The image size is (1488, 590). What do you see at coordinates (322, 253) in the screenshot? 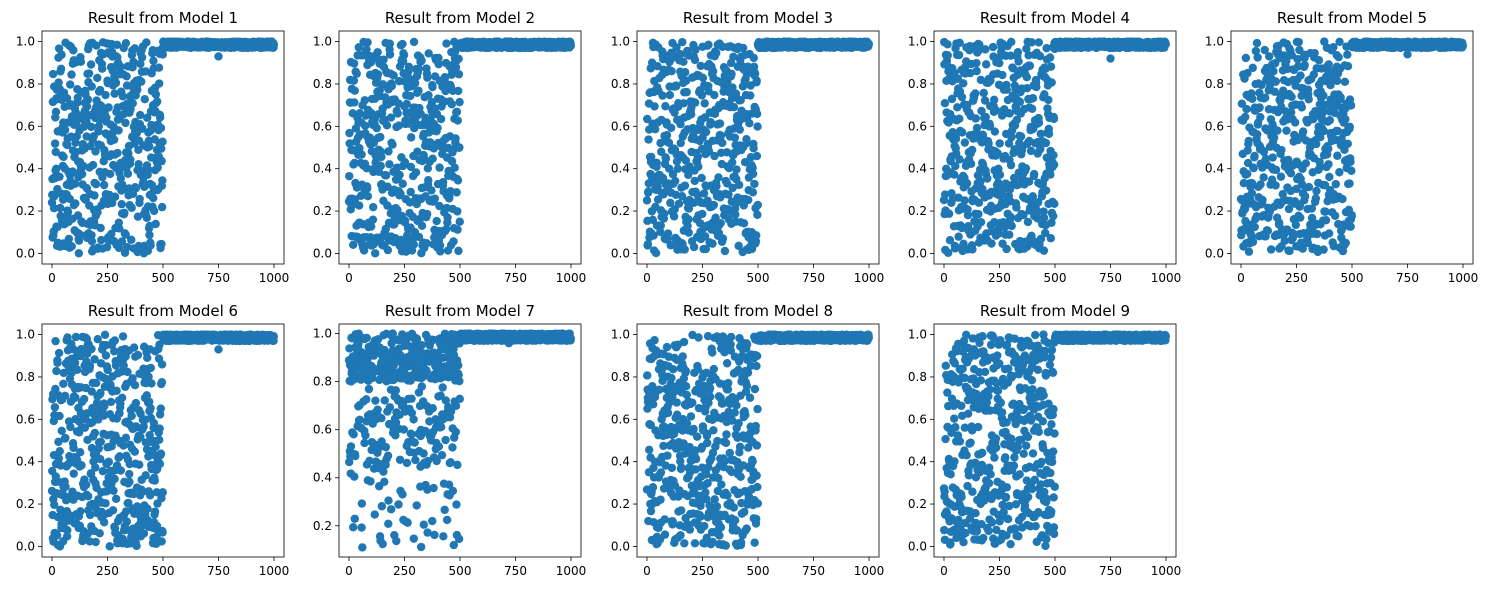
I see `y-tick-label: 0.0` at bounding box center [322, 253].